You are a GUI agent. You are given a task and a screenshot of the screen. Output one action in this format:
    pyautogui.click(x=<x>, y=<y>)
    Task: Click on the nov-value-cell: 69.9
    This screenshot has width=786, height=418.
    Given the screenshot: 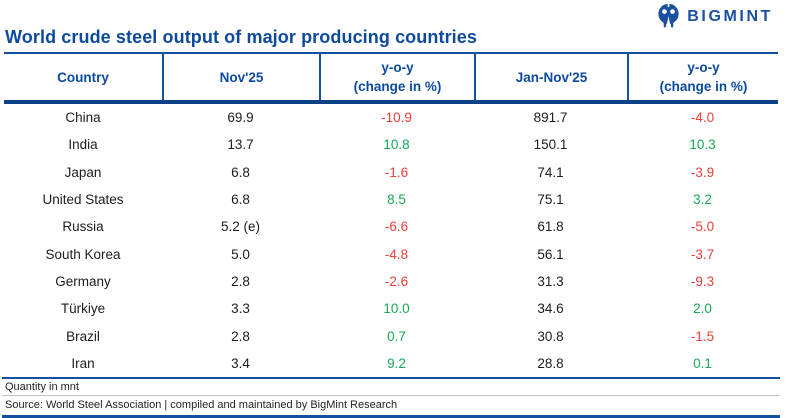 What is the action you would take?
    pyautogui.click(x=240, y=118)
    